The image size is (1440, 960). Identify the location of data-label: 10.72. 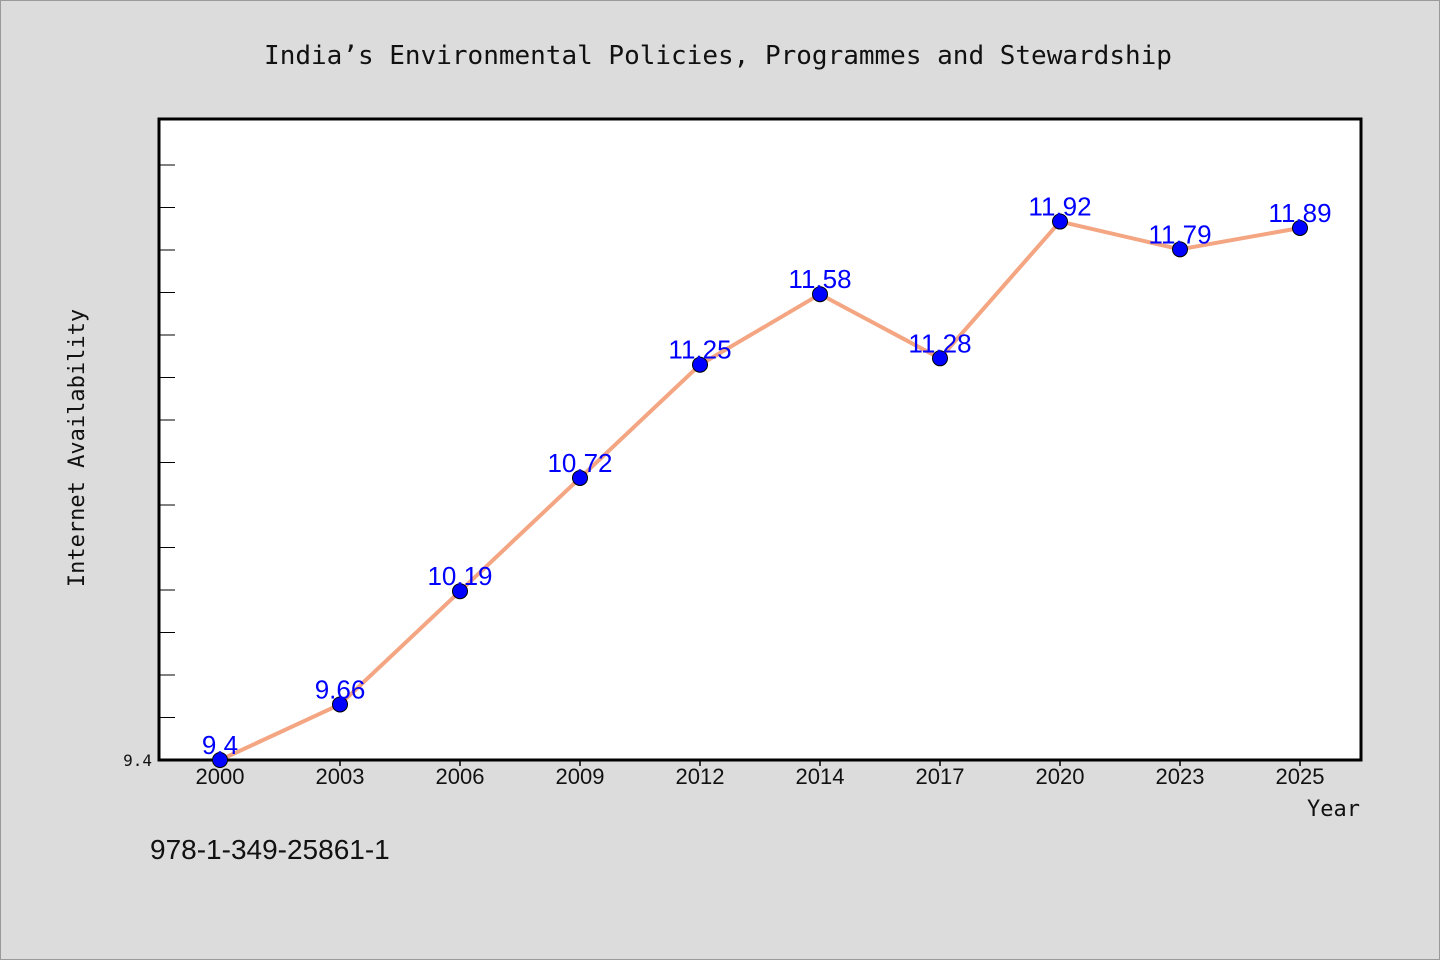
(579, 463).